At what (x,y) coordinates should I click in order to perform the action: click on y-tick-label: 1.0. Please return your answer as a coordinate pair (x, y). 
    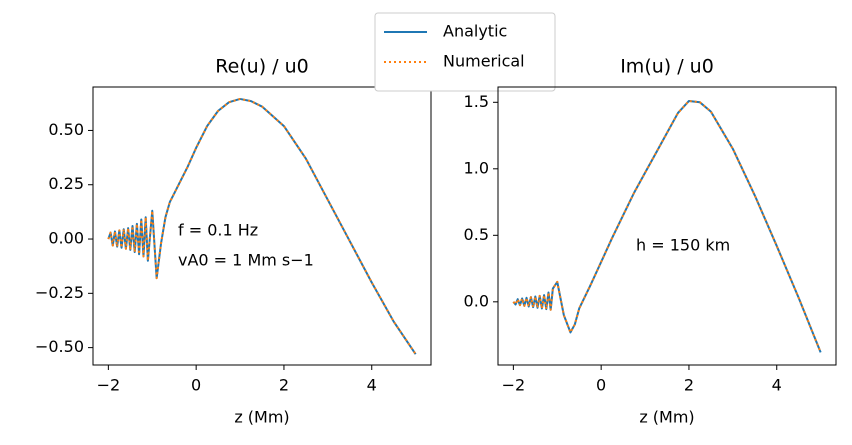
    Looking at the image, I should click on (476, 167).